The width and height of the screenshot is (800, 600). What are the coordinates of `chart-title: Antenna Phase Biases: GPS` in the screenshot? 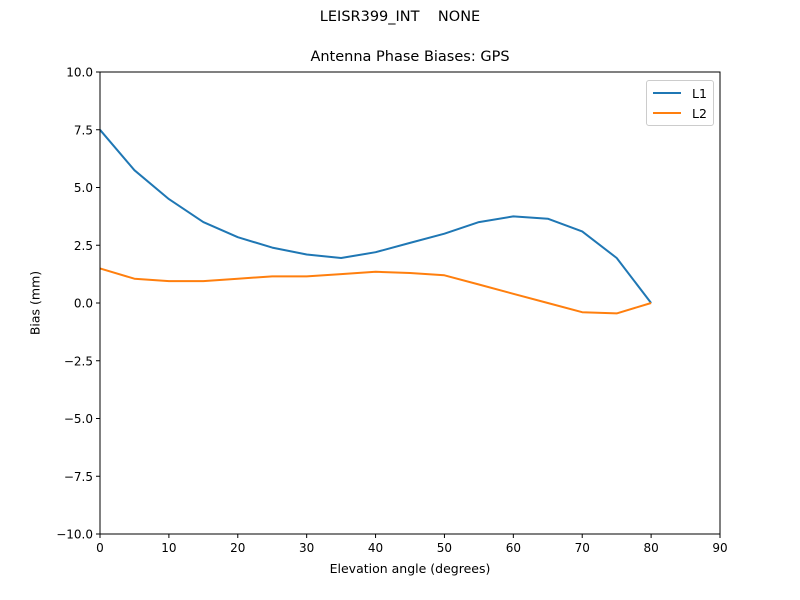 It's located at (410, 57).